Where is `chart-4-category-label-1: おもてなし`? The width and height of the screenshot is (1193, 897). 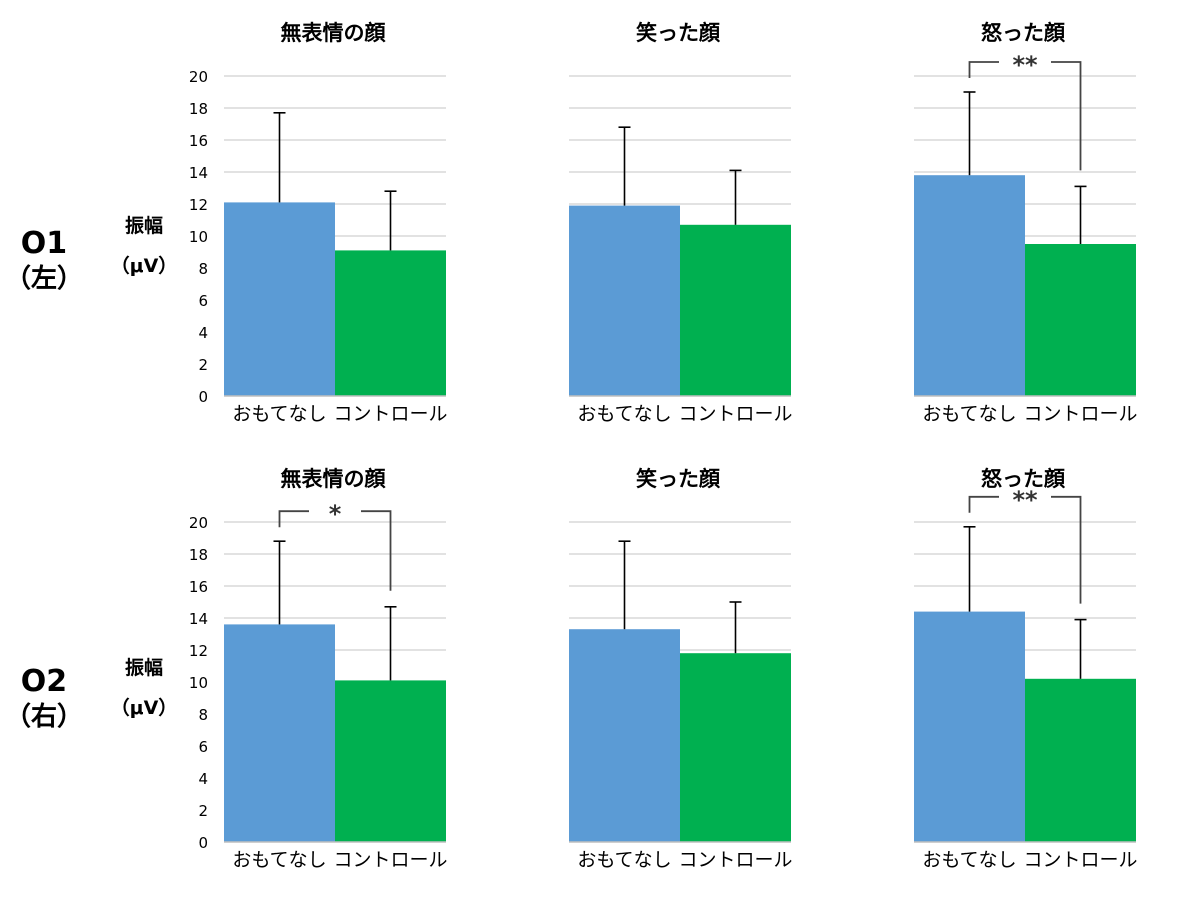
chart-4-category-label-1: おもてなし is located at coordinates (279, 860).